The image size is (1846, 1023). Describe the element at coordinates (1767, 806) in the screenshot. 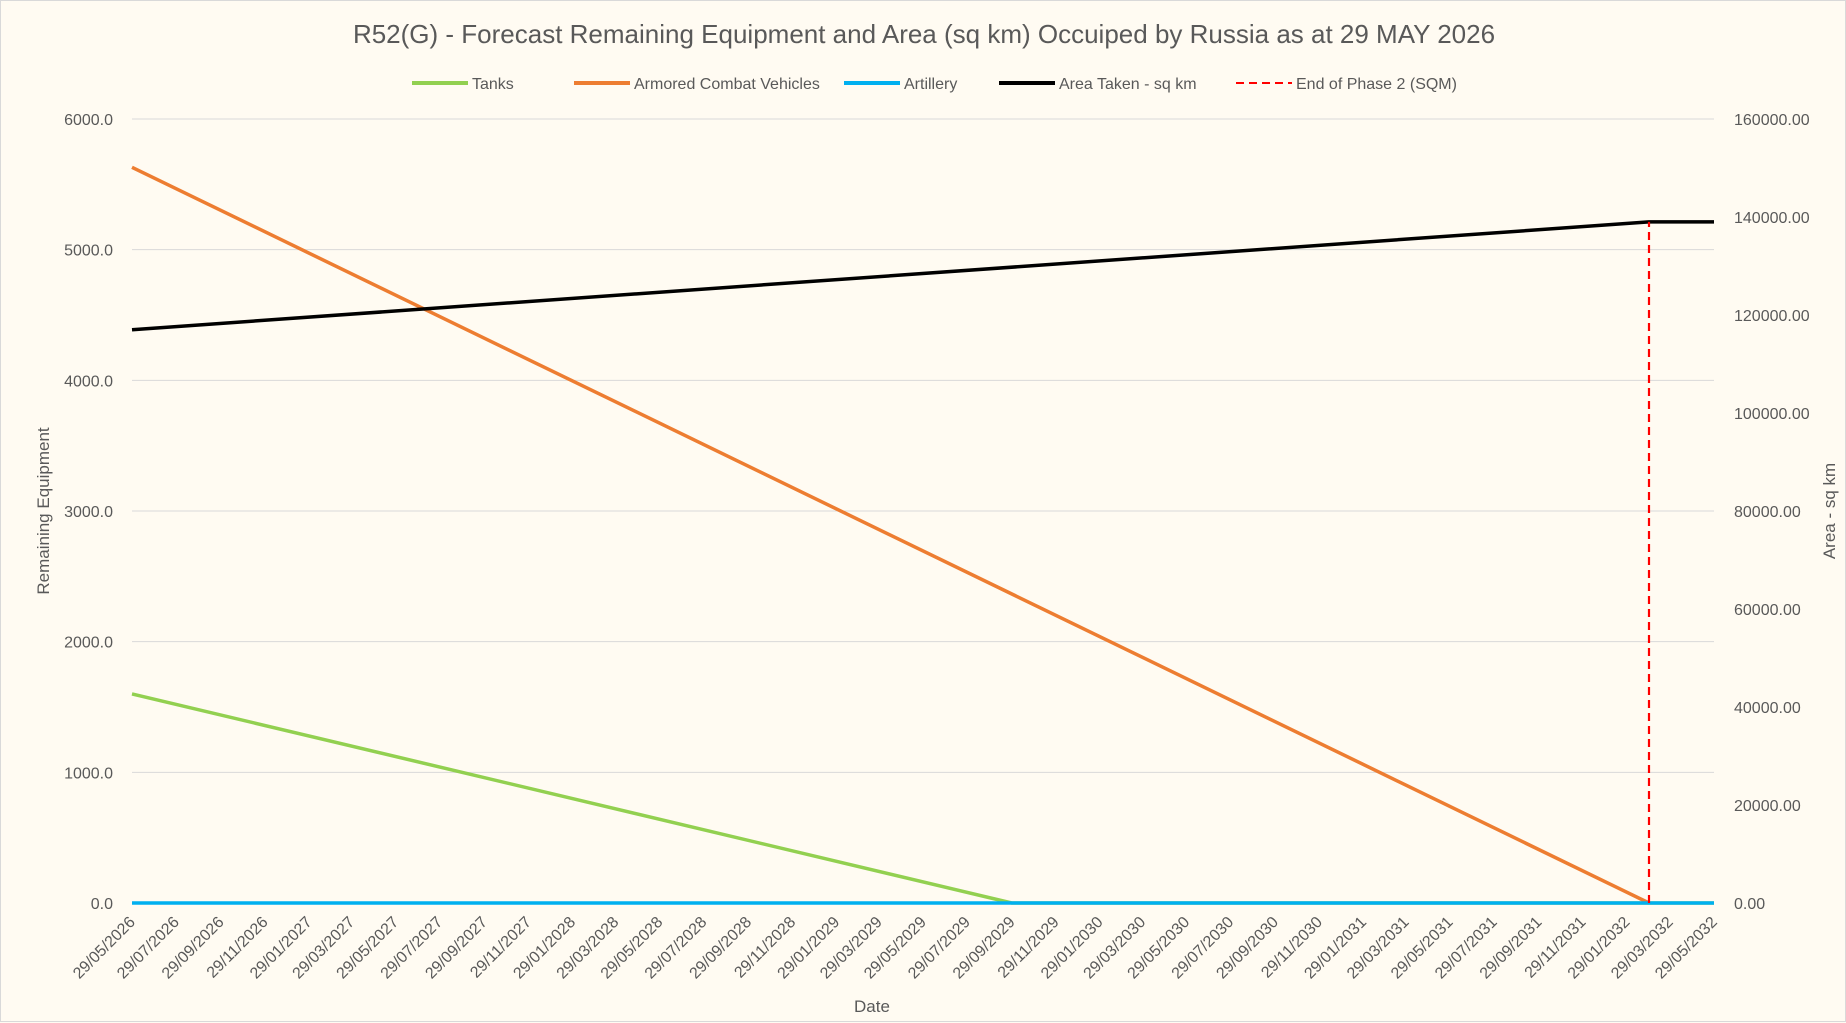

I see `y2-tick-label: 20000.00` at that location.